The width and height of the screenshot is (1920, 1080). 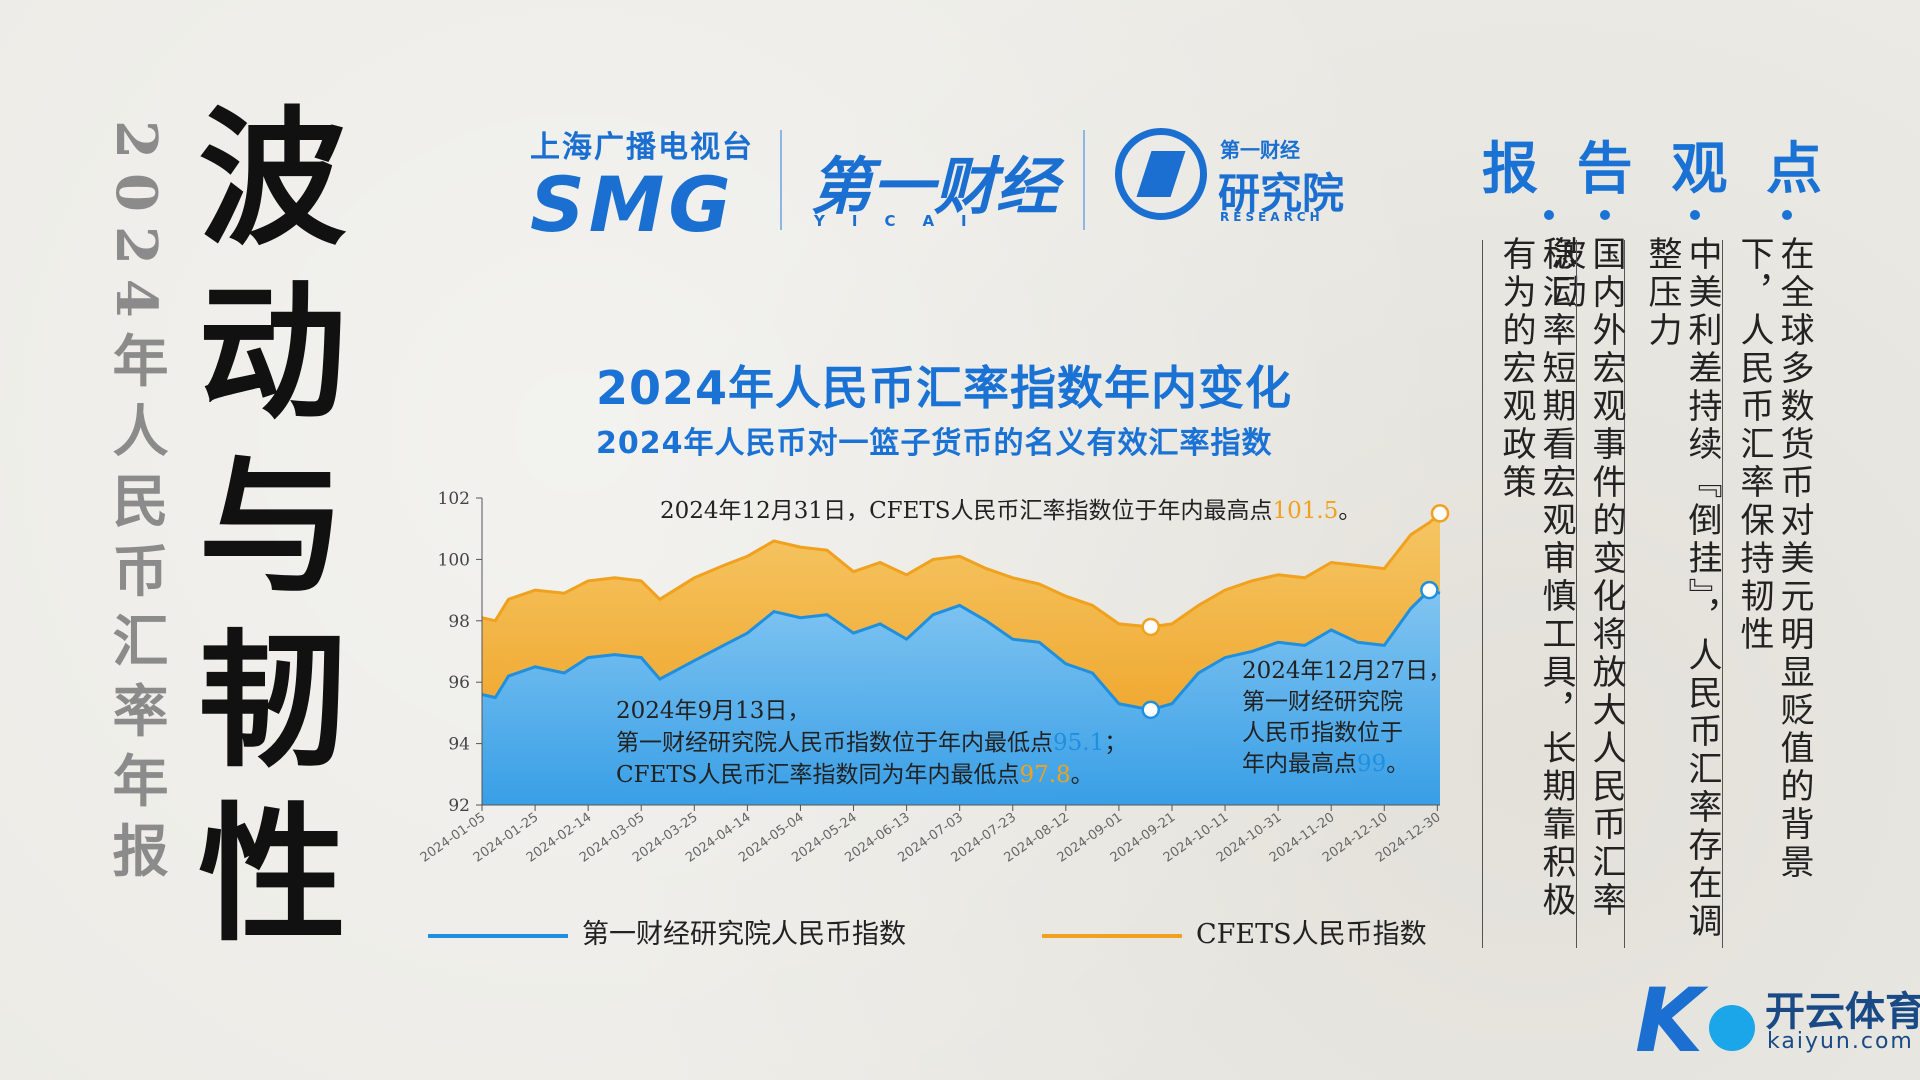 I want to click on legend-label: 第一财经研究院人民币指数, so click(x=744, y=934).